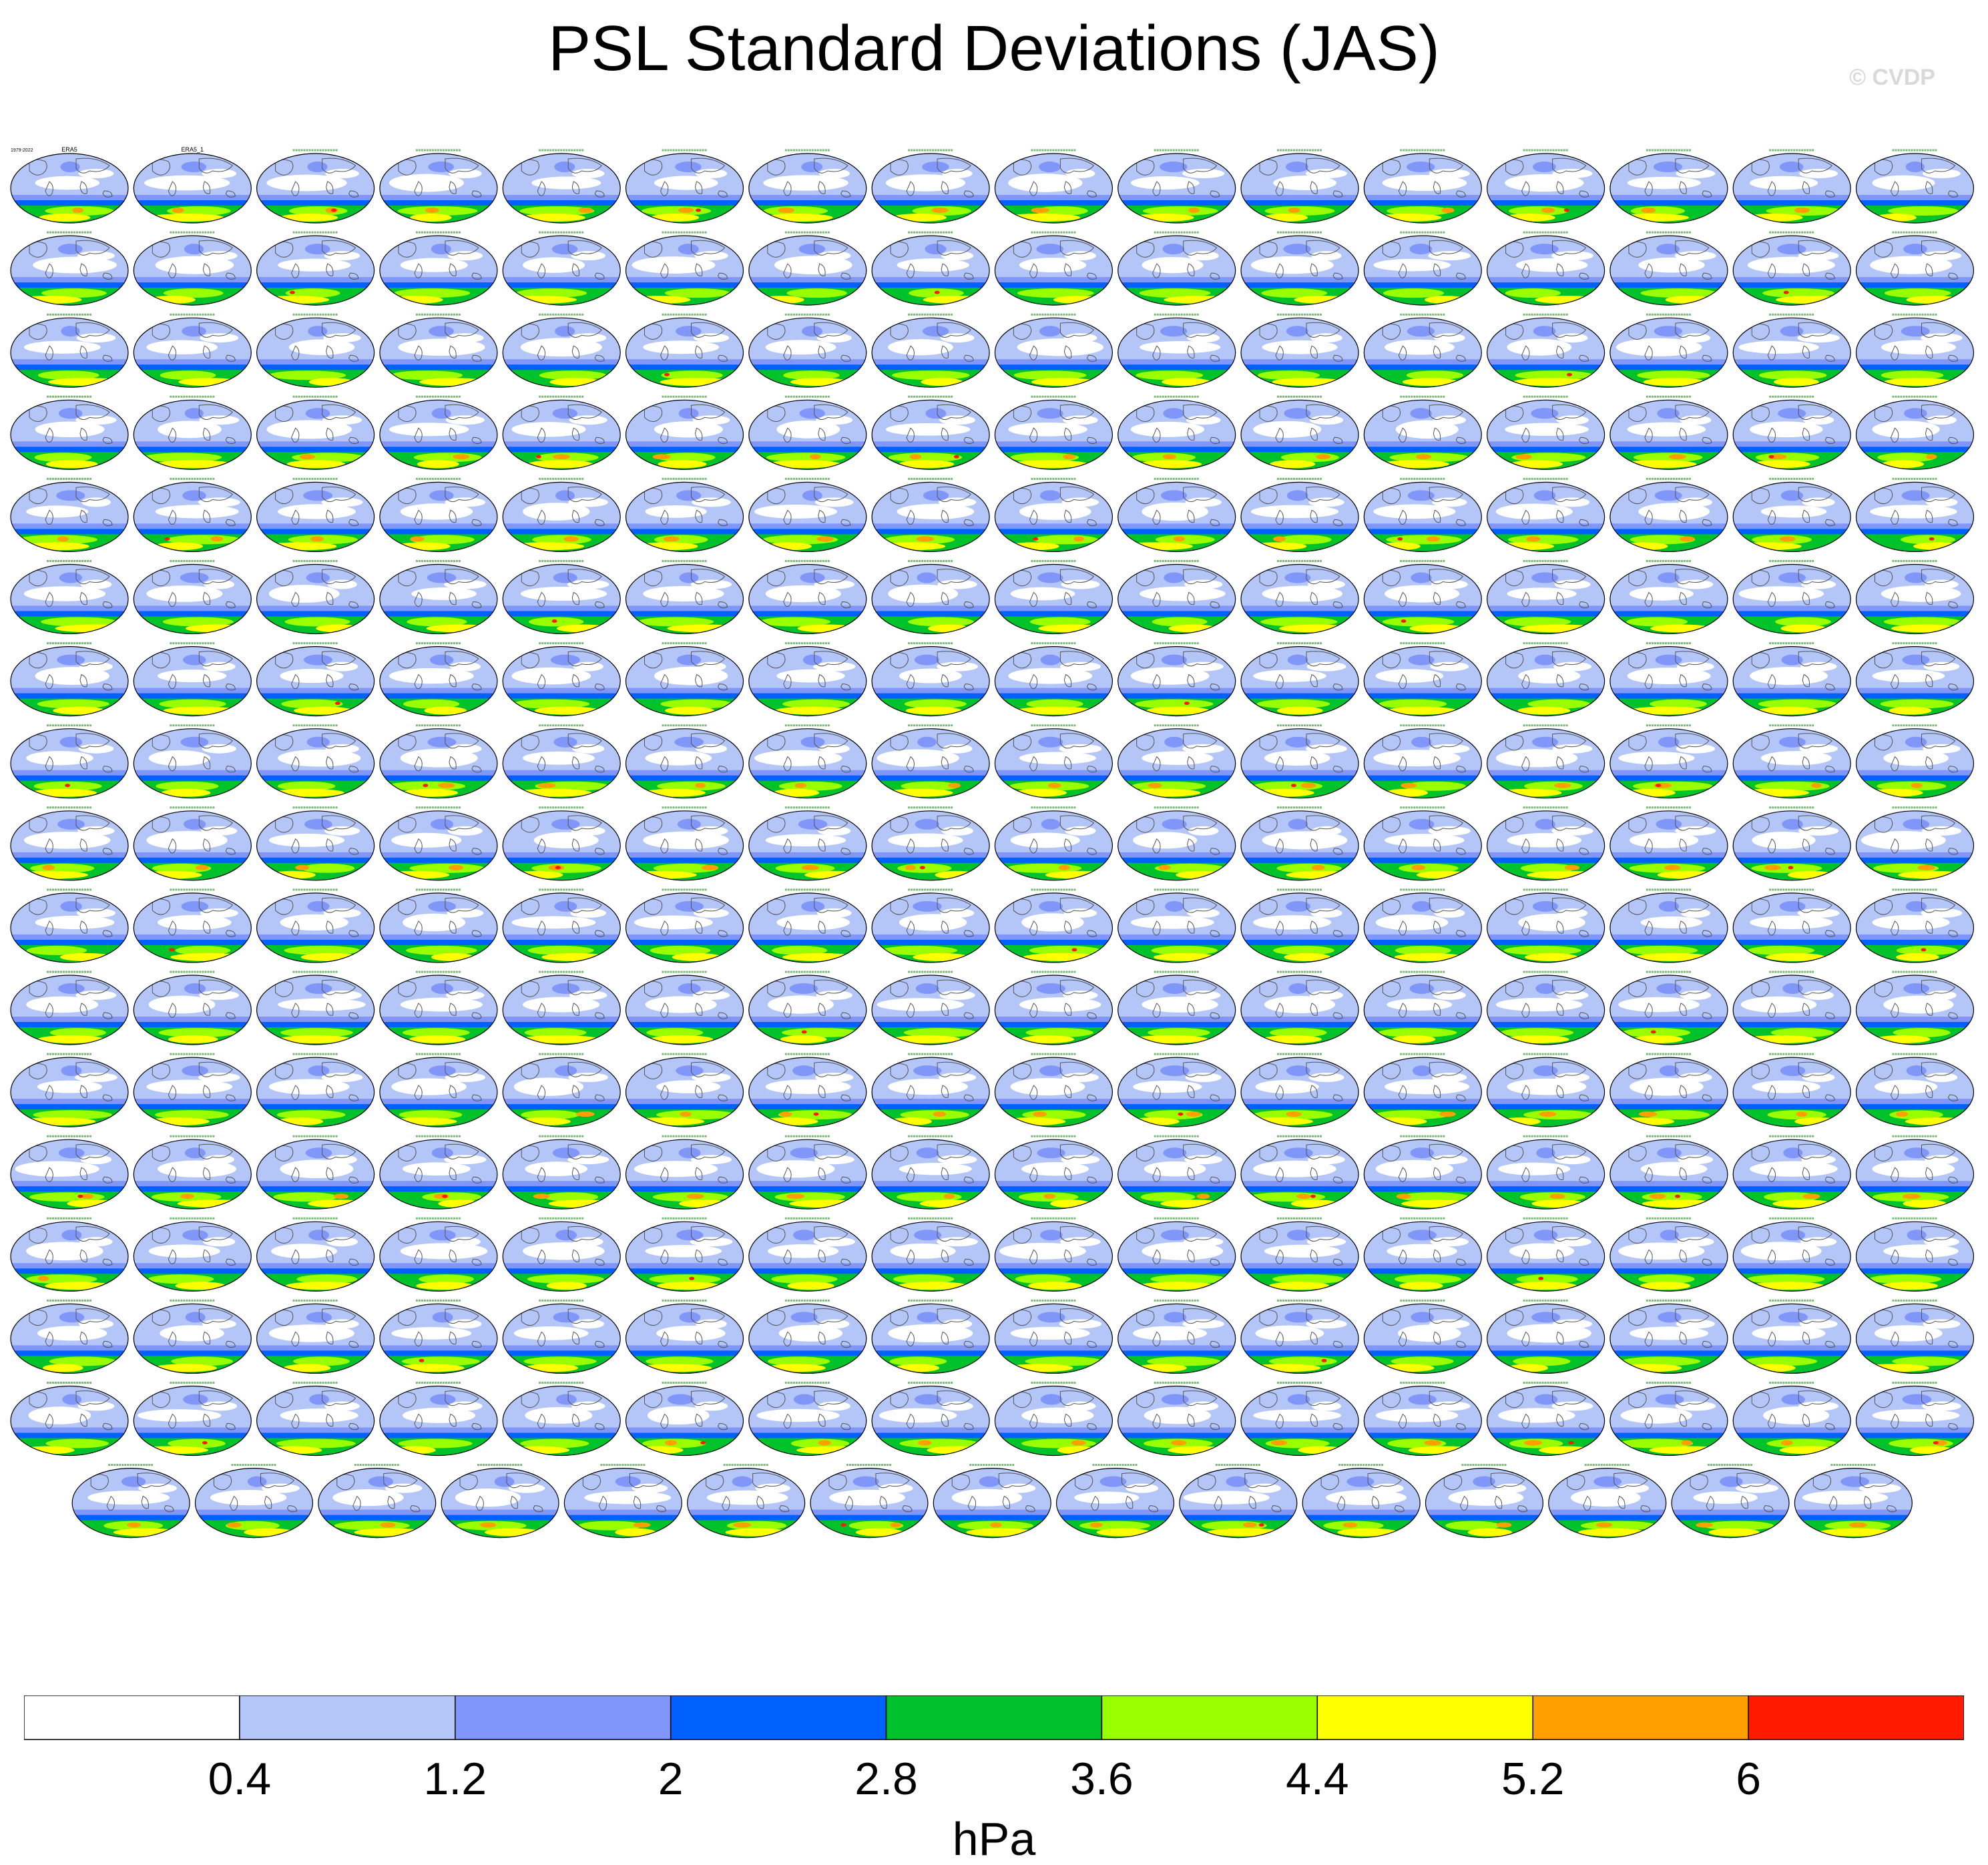 Image resolution: width=1988 pixels, height=1865 pixels. I want to click on colorbar-tick-label: 2, so click(671, 1779).